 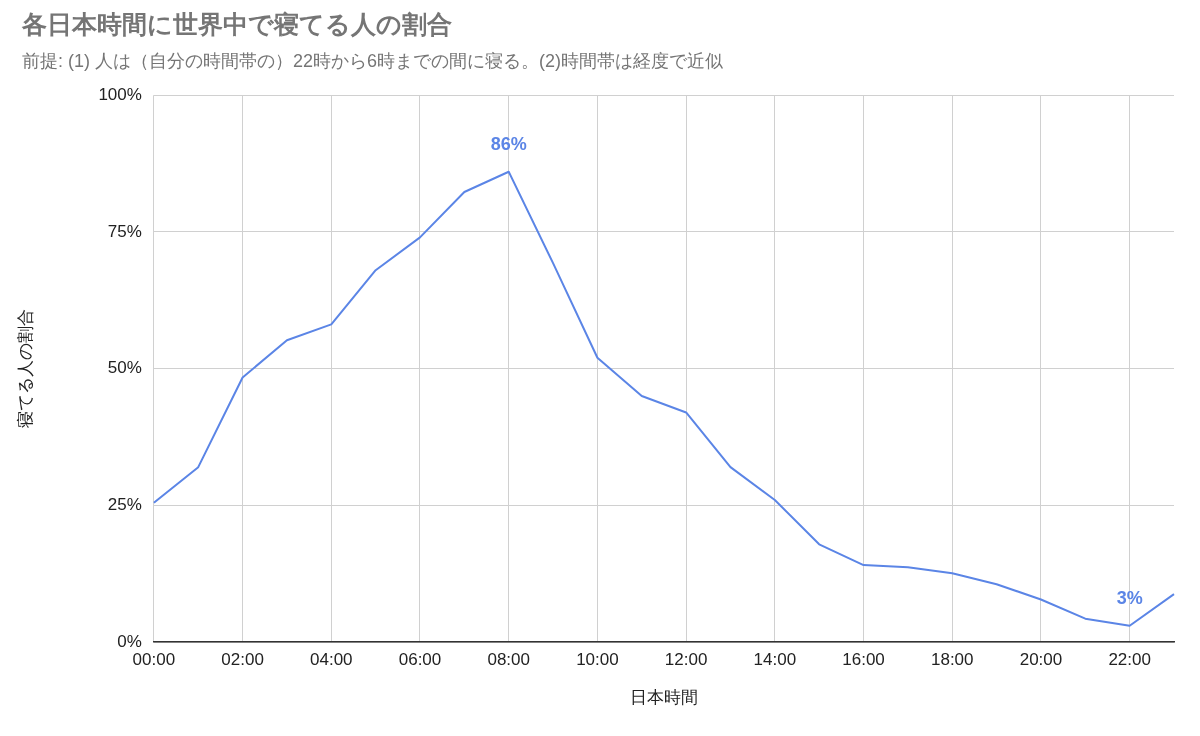 What do you see at coordinates (129, 641) in the screenshot?
I see `y-tick-label: 0%` at bounding box center [129, 641].